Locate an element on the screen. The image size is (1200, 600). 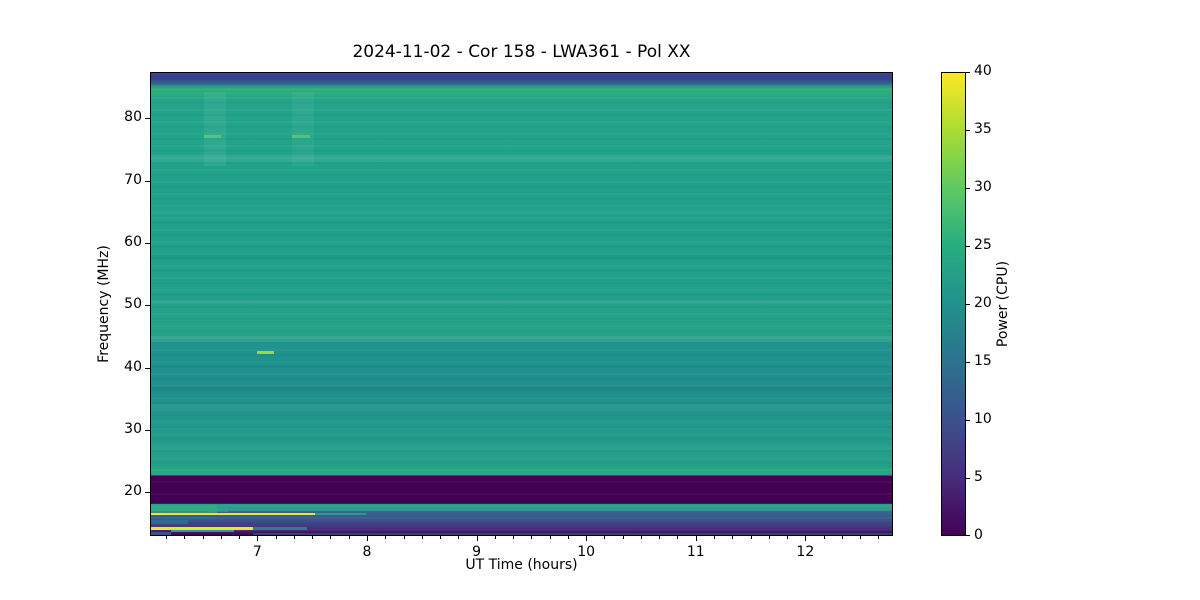
rfi-stub-13mhz is located at coordinates (161, 533).